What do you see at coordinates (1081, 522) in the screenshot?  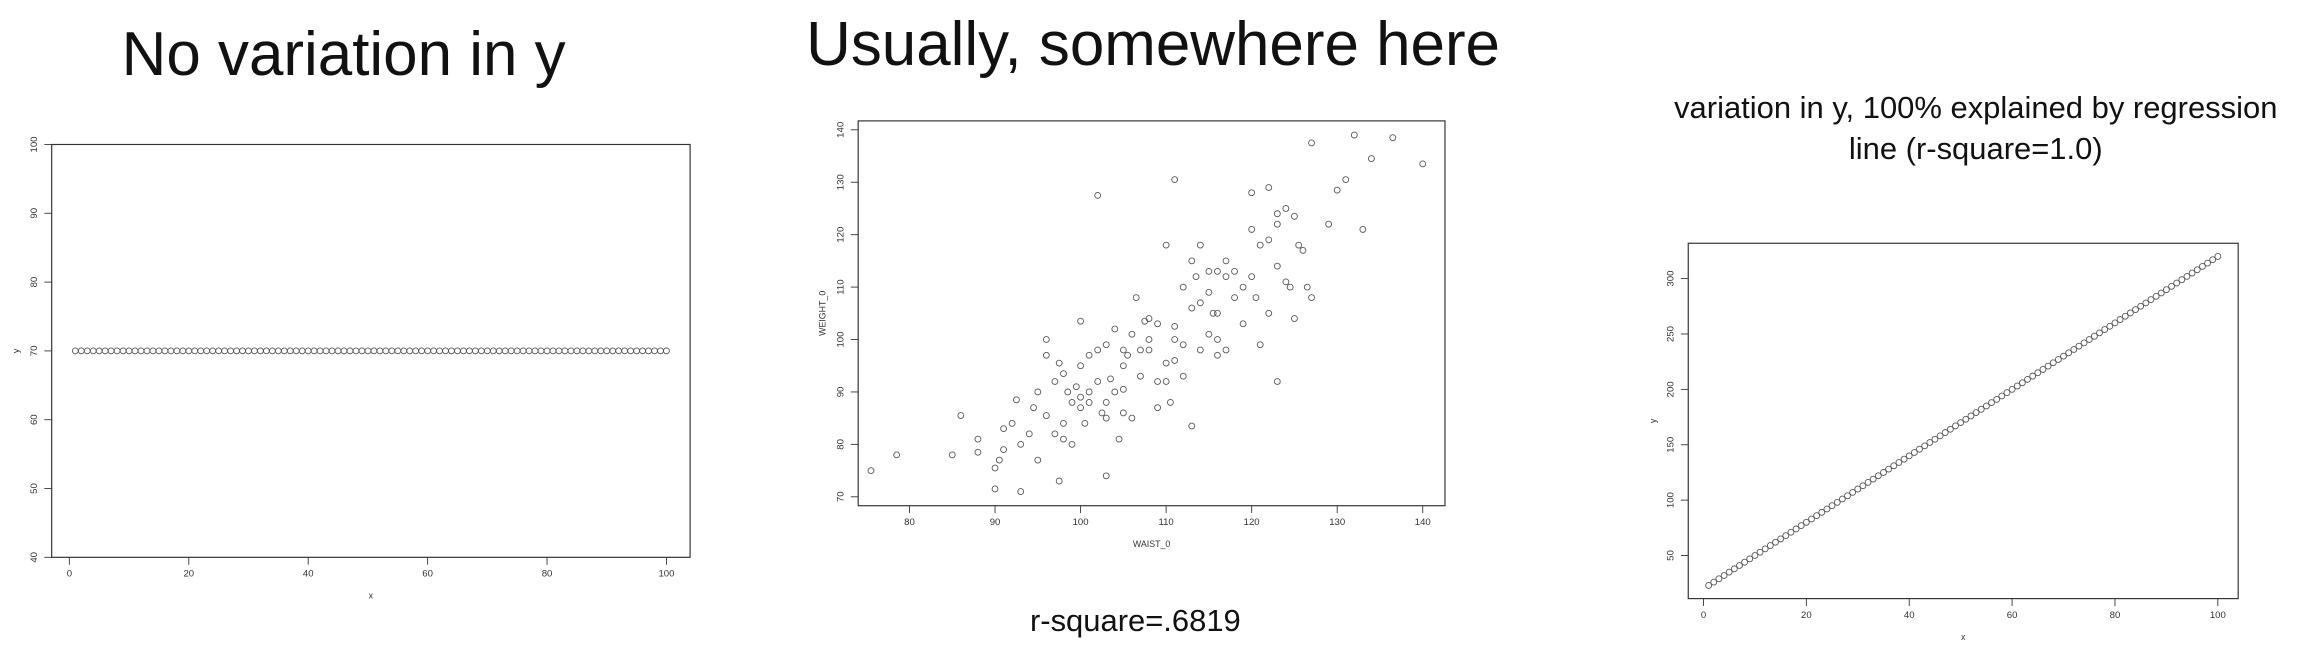 I see `x-tick-label: 100` at bounding box center [1081, 522].